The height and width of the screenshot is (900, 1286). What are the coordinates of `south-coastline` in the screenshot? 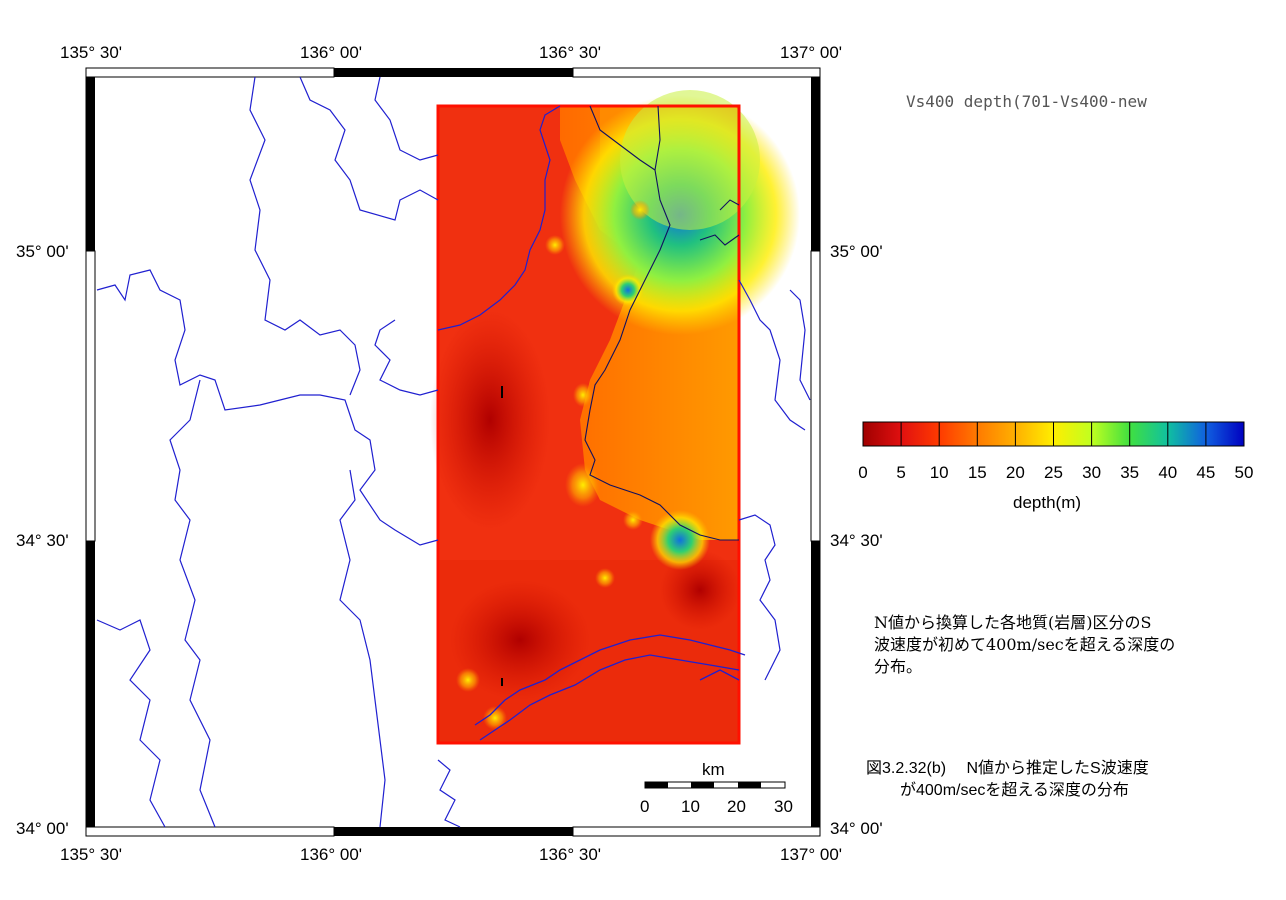 It's located at (610, 687).